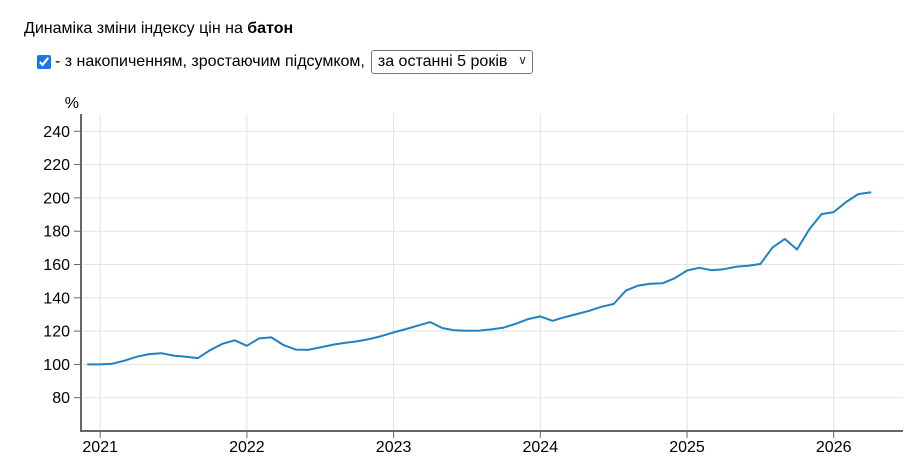  What do you see at coordinates (56, 298) in the screenshot?
I see `y-tick-label: 140` at bounding box center [56, 298].